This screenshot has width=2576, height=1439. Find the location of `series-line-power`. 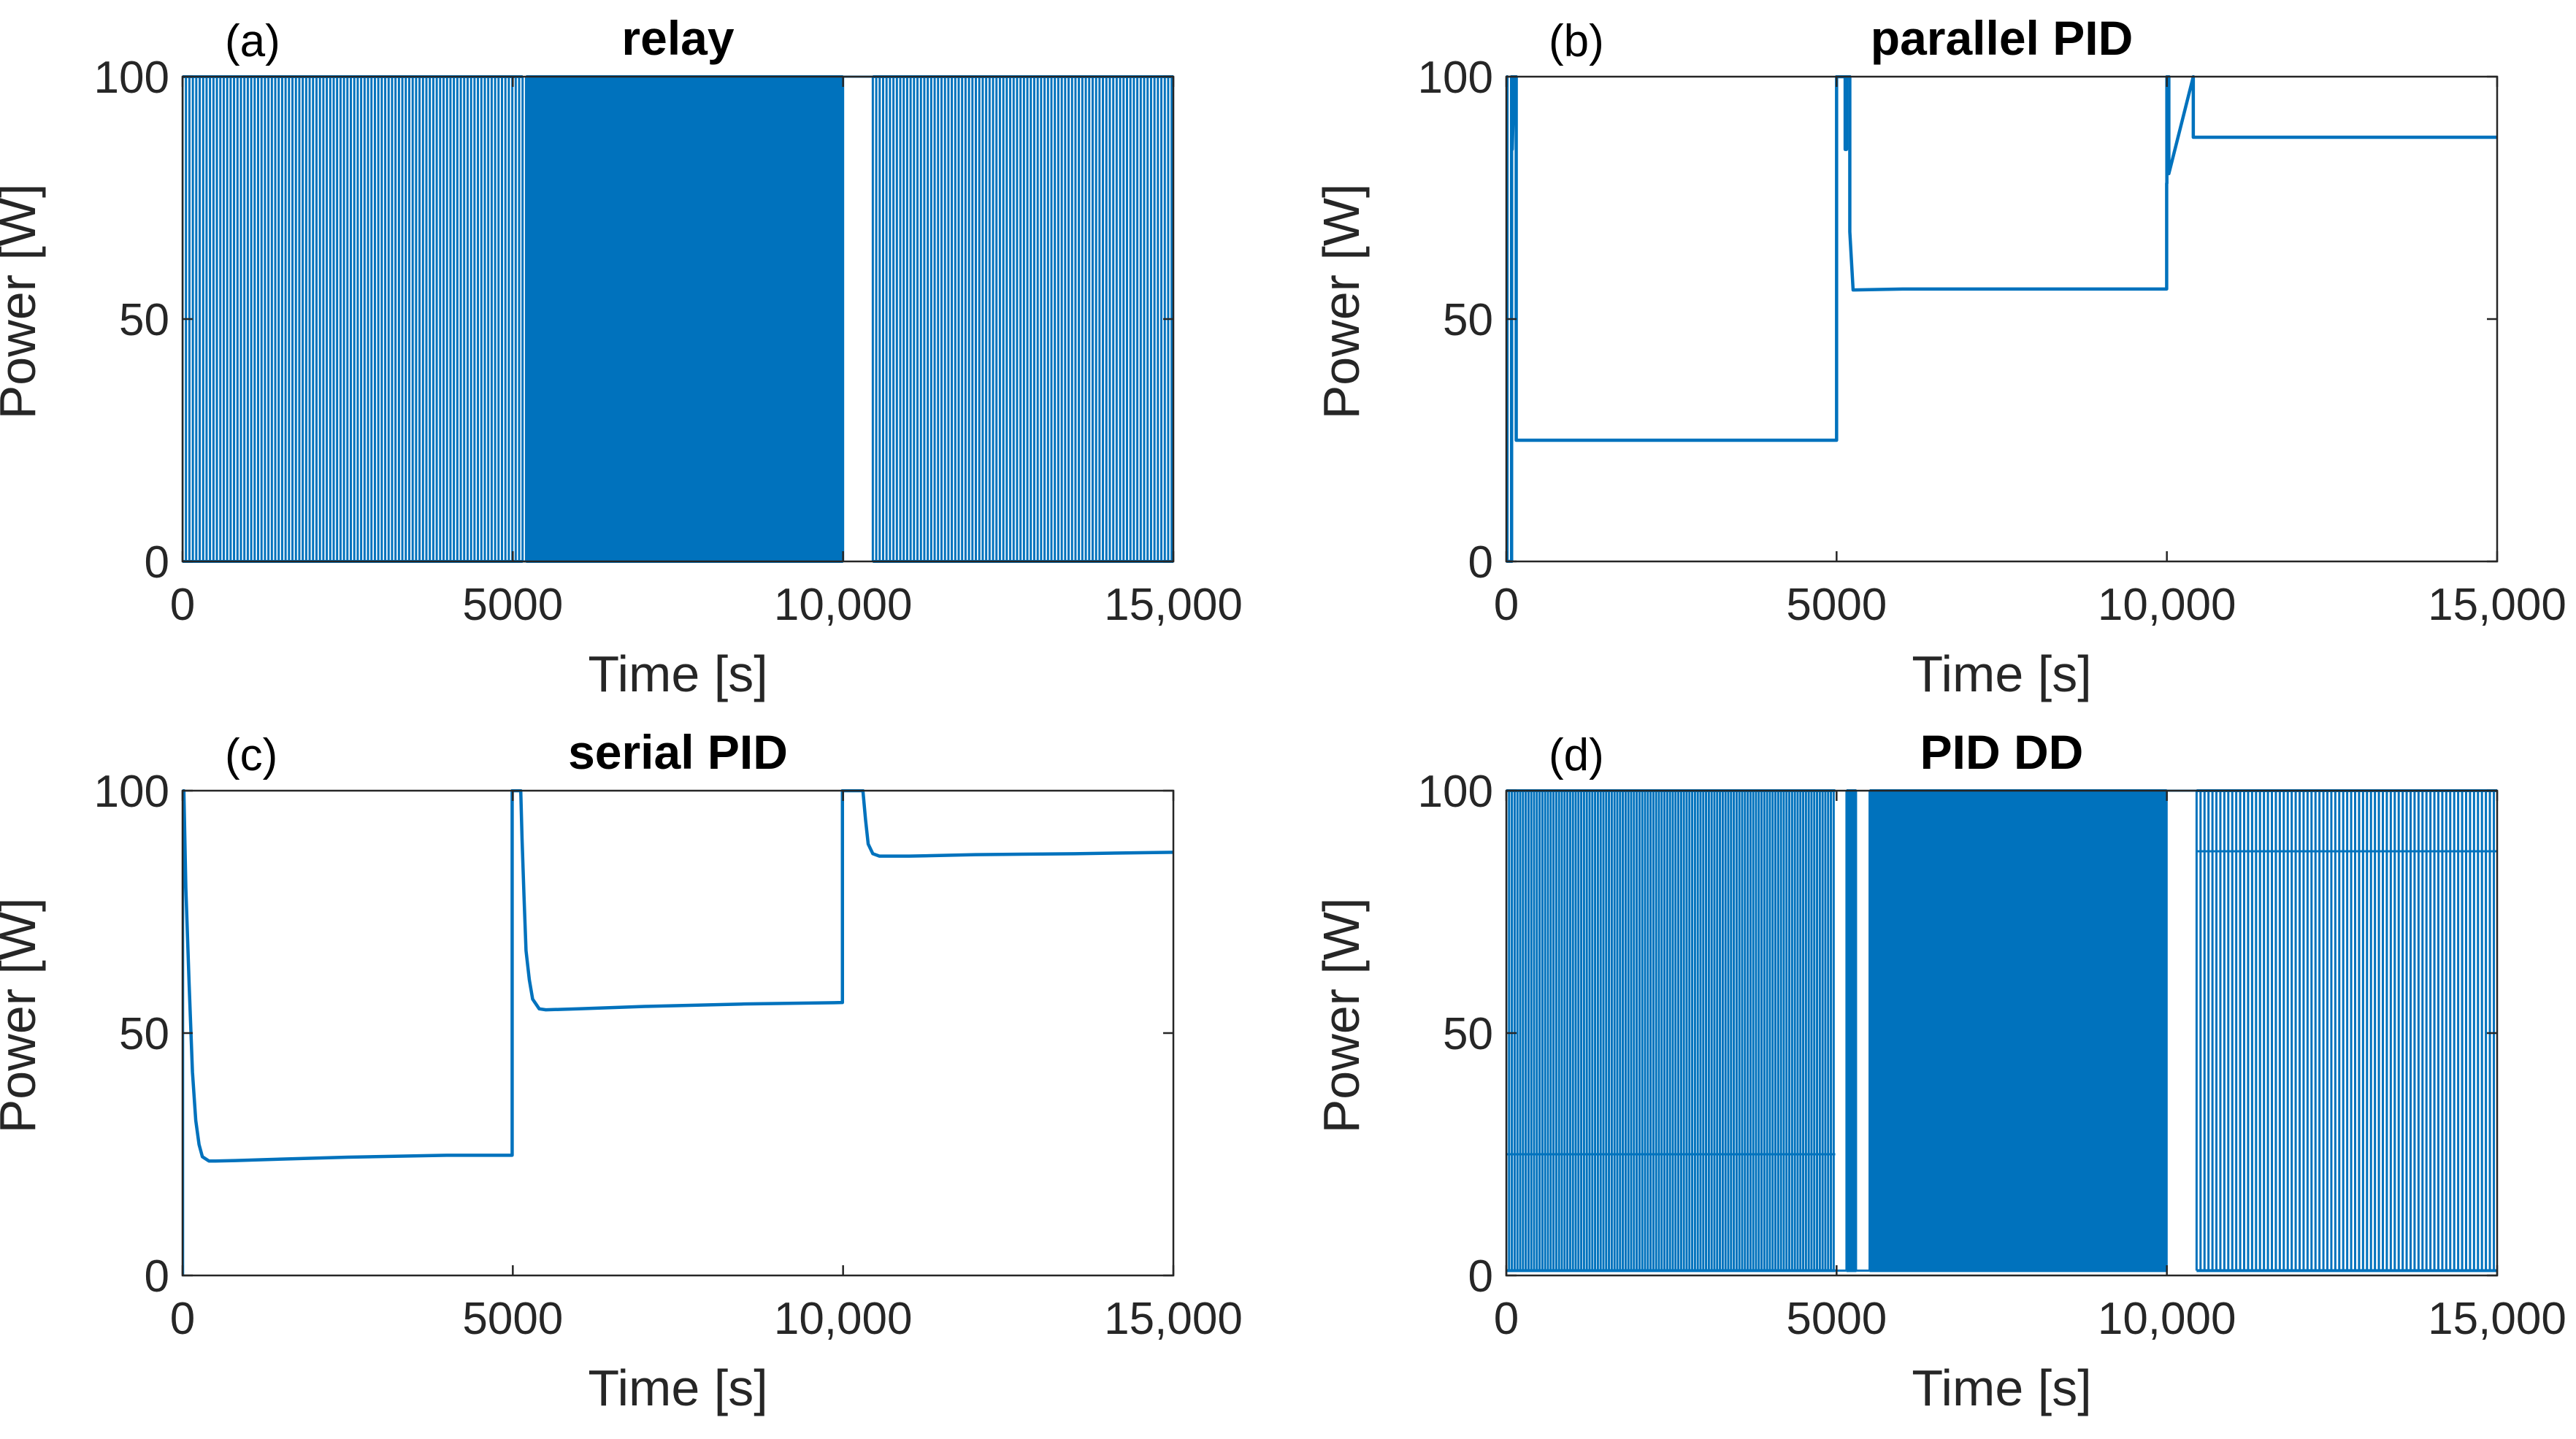

series-line-power is located at coordinates (678, 1032).